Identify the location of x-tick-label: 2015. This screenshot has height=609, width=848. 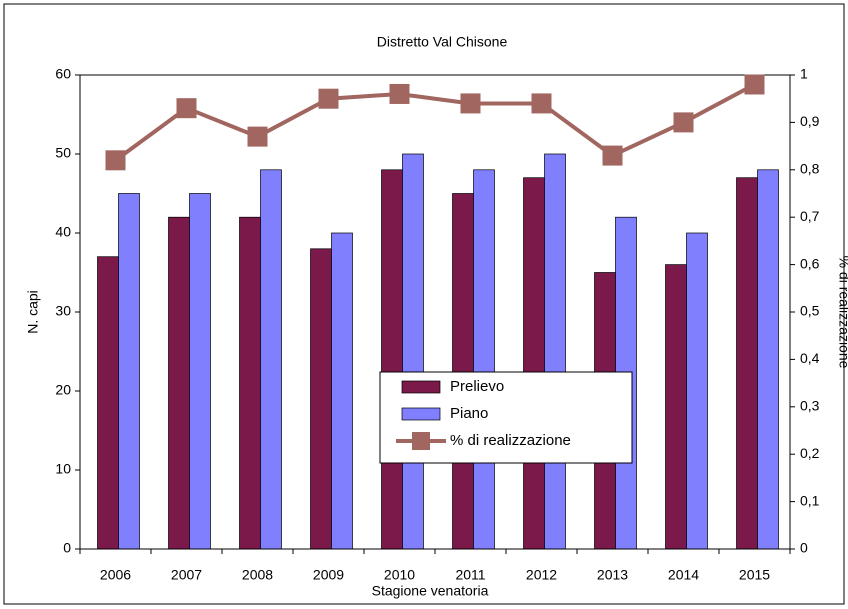
(754, 575).